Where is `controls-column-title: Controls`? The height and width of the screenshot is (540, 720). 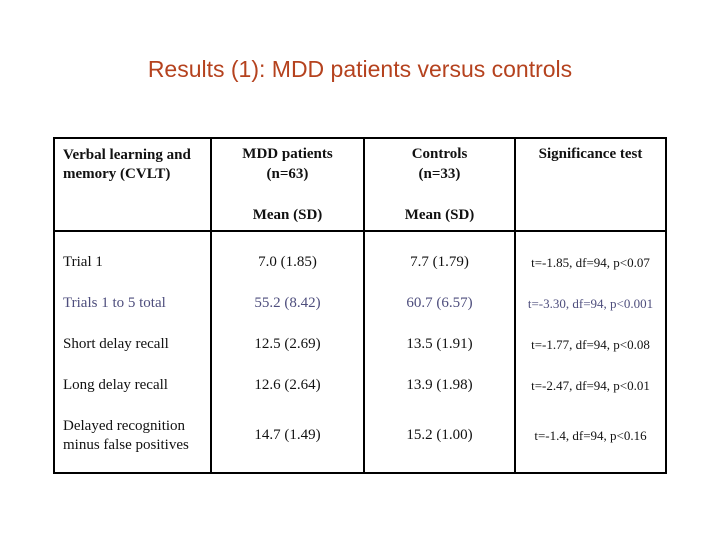 controls-column-title: Controls is located at coordinates (439, 154).